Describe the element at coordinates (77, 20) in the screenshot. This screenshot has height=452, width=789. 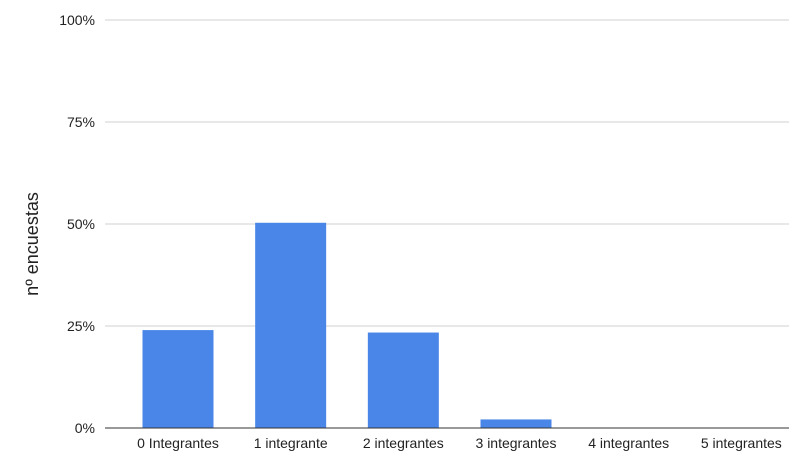
I see `y-tick-label: 100%` at that location.